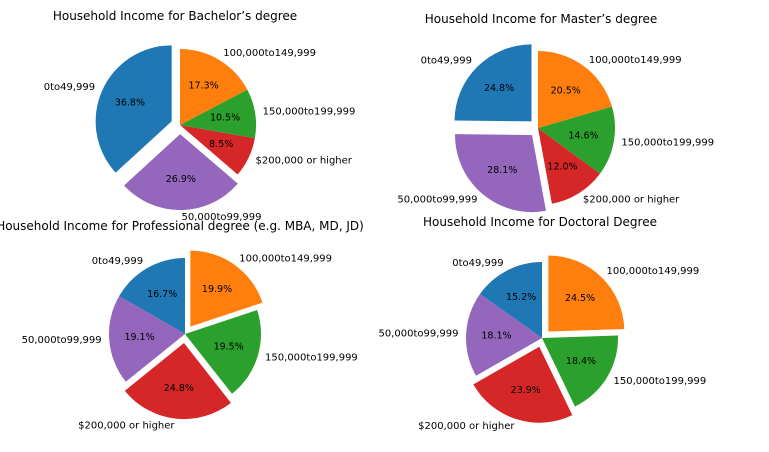 The height and width of the screenshot is (452, 769). What do you see at coordinates (221, 144) in the screenshot?
I see `slice-percent-label: 8.5%` at bounding box center [221, 144].